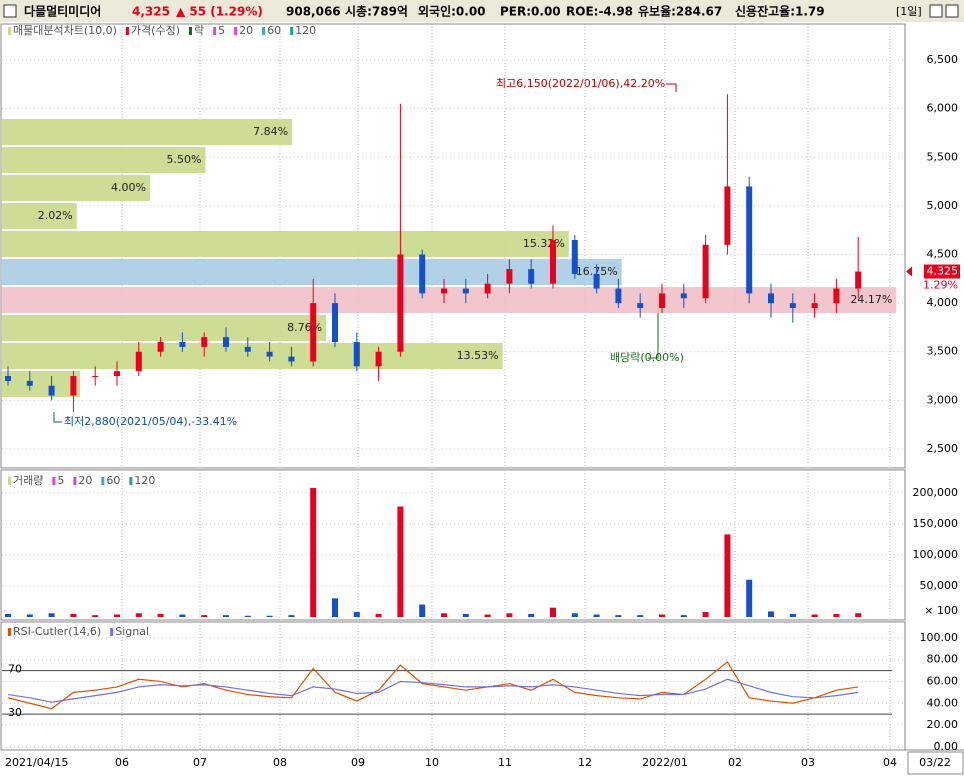  I want to click on y-tick-label: 200,000, so click(936, 492).